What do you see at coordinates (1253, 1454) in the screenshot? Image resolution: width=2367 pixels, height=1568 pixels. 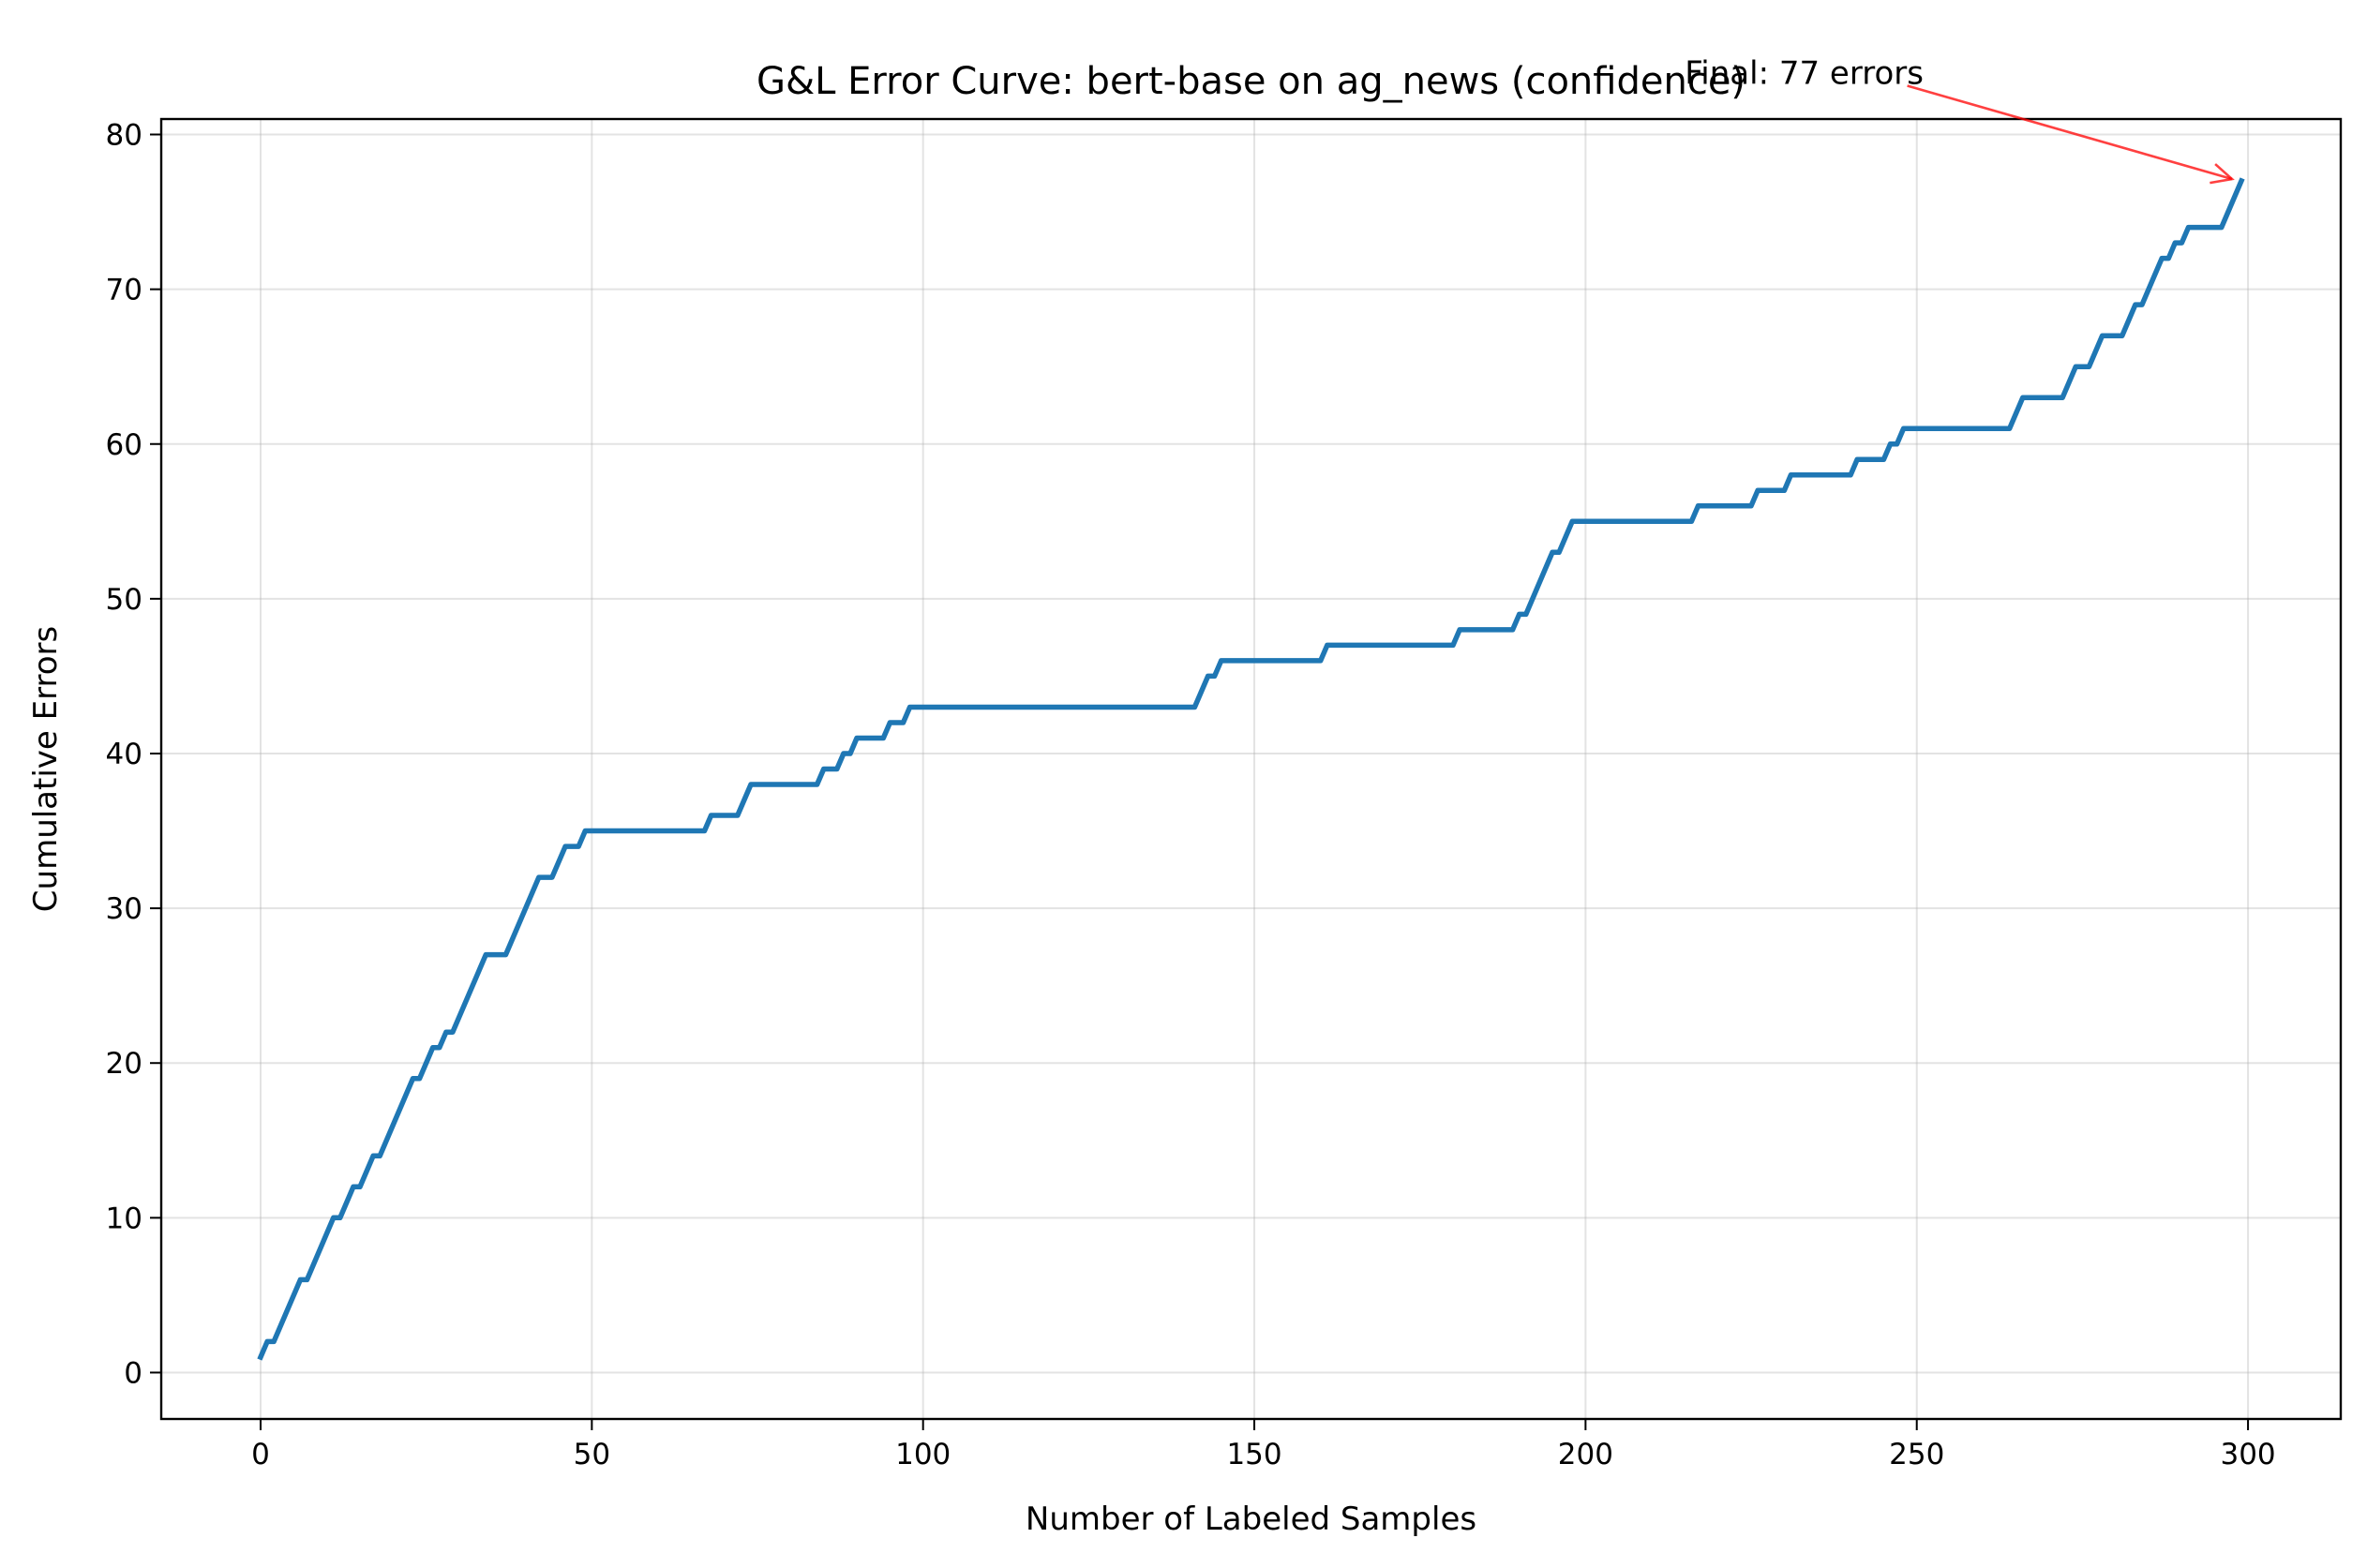 I see `x-tick-label: 150` at bounding box center [1253, 1454].